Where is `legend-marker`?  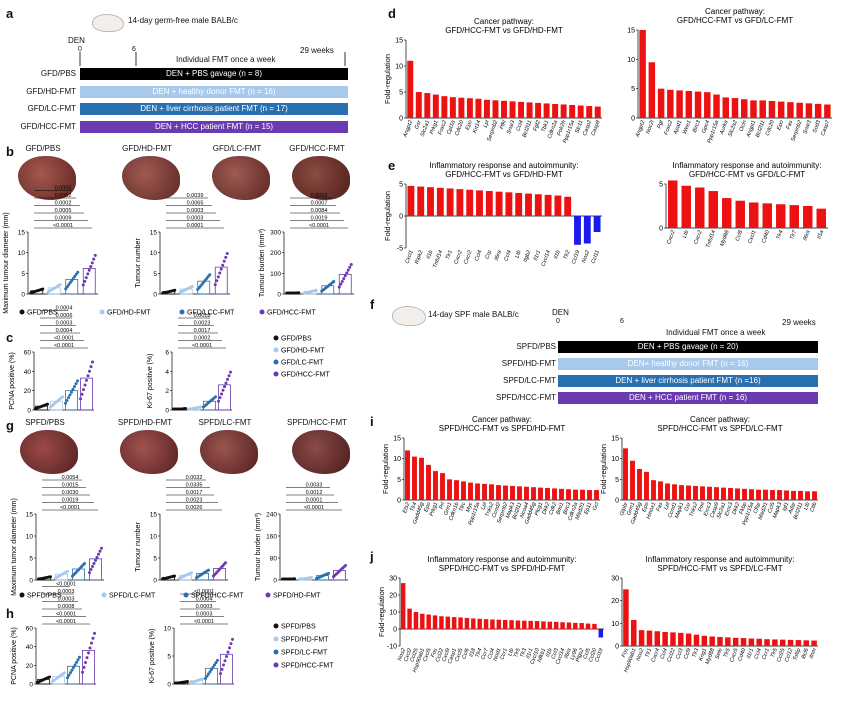
legend-marker is located at coordinates (276, 665).